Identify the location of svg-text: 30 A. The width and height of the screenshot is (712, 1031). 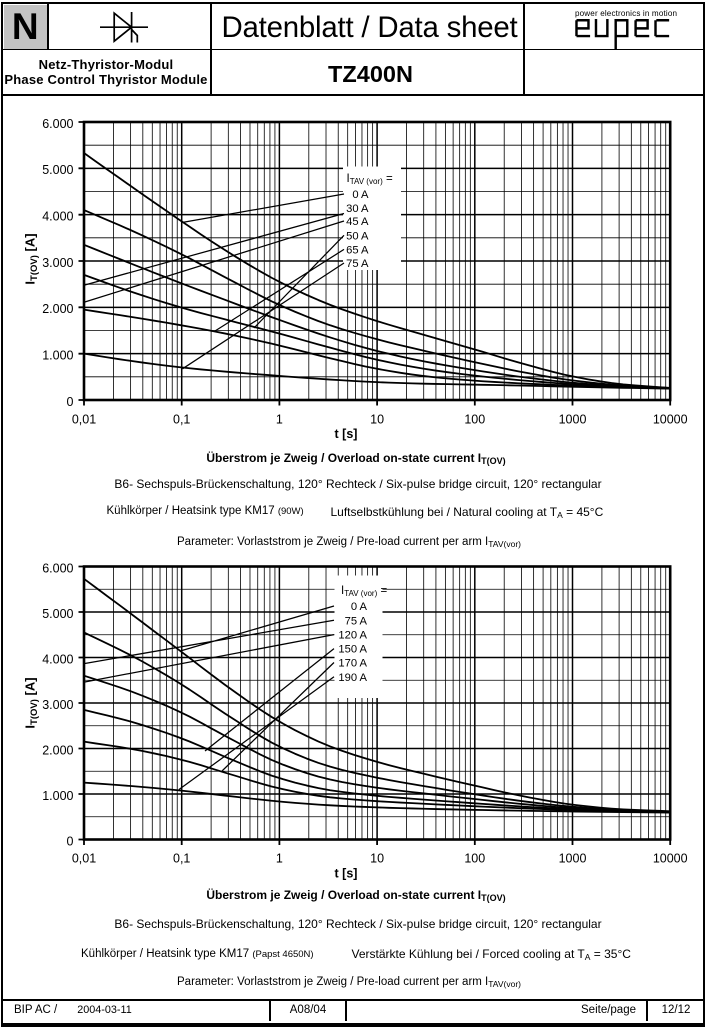
(357, 209).